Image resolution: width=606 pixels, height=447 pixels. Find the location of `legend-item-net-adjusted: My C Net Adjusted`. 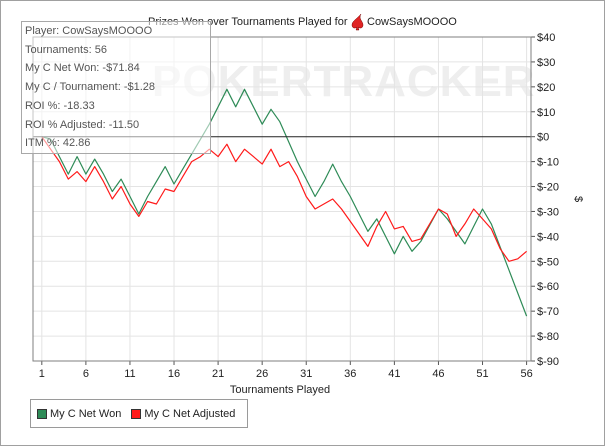

legend-item-net-adjusted: My C Net Adjusted is located at coordinates (183, 414).